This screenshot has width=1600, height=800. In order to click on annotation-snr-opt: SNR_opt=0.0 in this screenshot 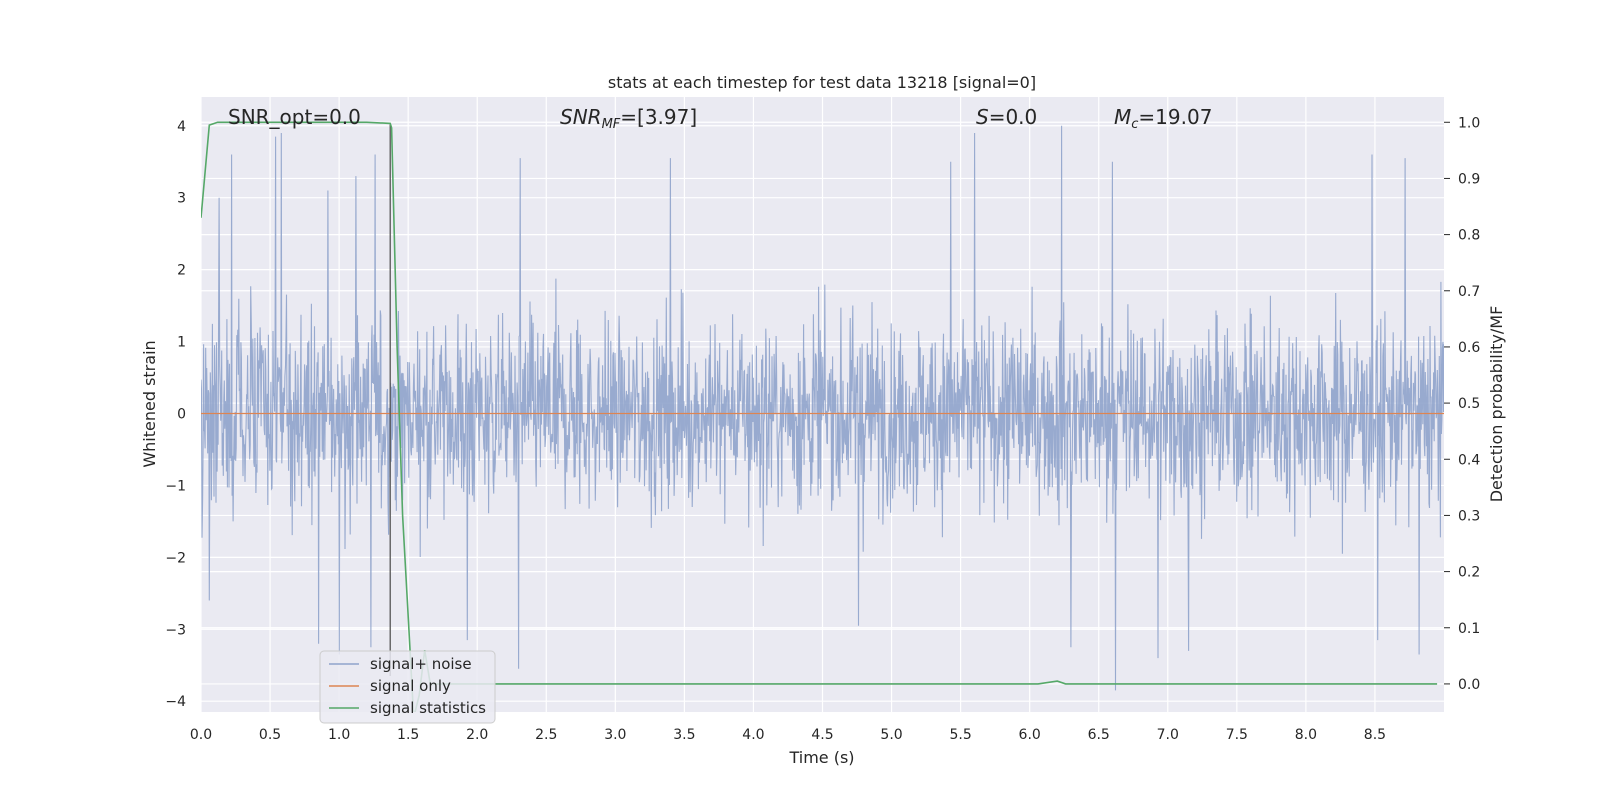, I will do `click(294, 117)`.